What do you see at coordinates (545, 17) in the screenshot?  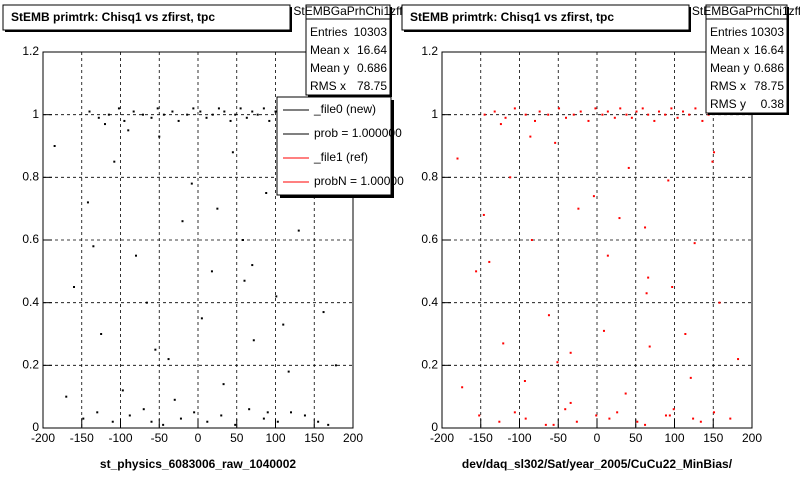 I see `title-box` at bounding box center [545, 17].